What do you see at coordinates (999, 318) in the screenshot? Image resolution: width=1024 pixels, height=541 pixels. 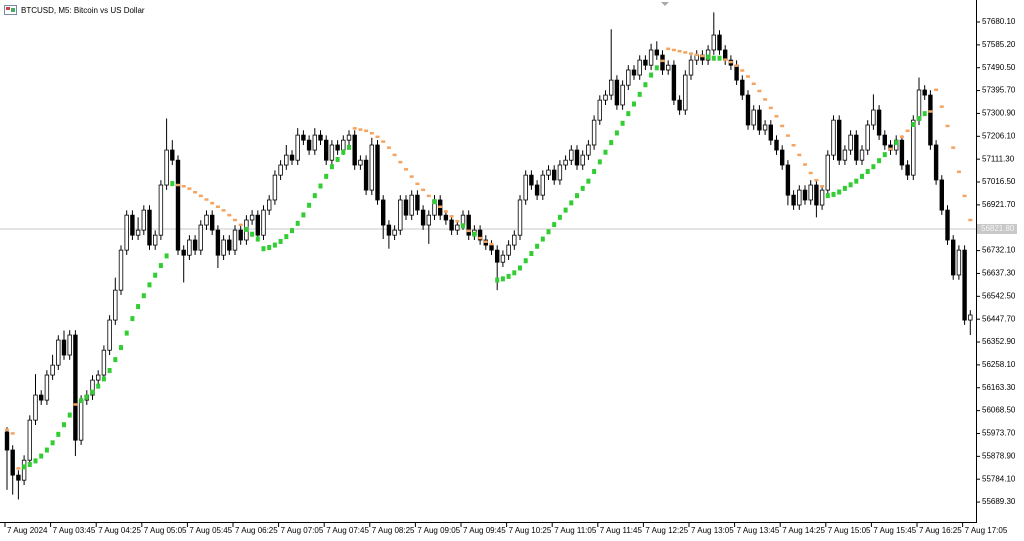 I see `y-tick-label: 56447.70` at bounding box center [999, 318].